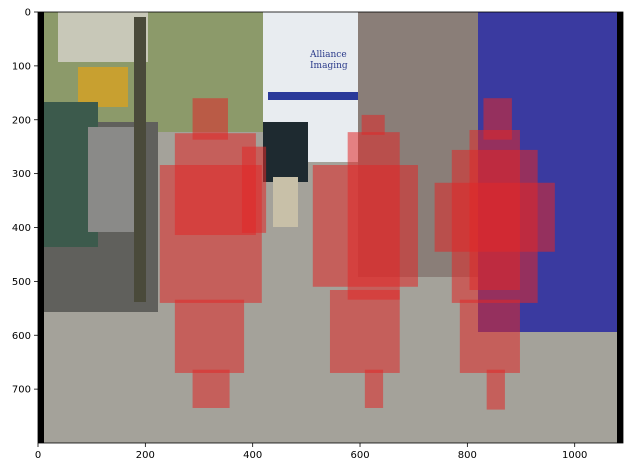 The height and width of the screenshot is (473, 632). What do you see at coordinates (140, 159) in the screenshot?
I see `tree-trunk` at bounding box center [140, 159].